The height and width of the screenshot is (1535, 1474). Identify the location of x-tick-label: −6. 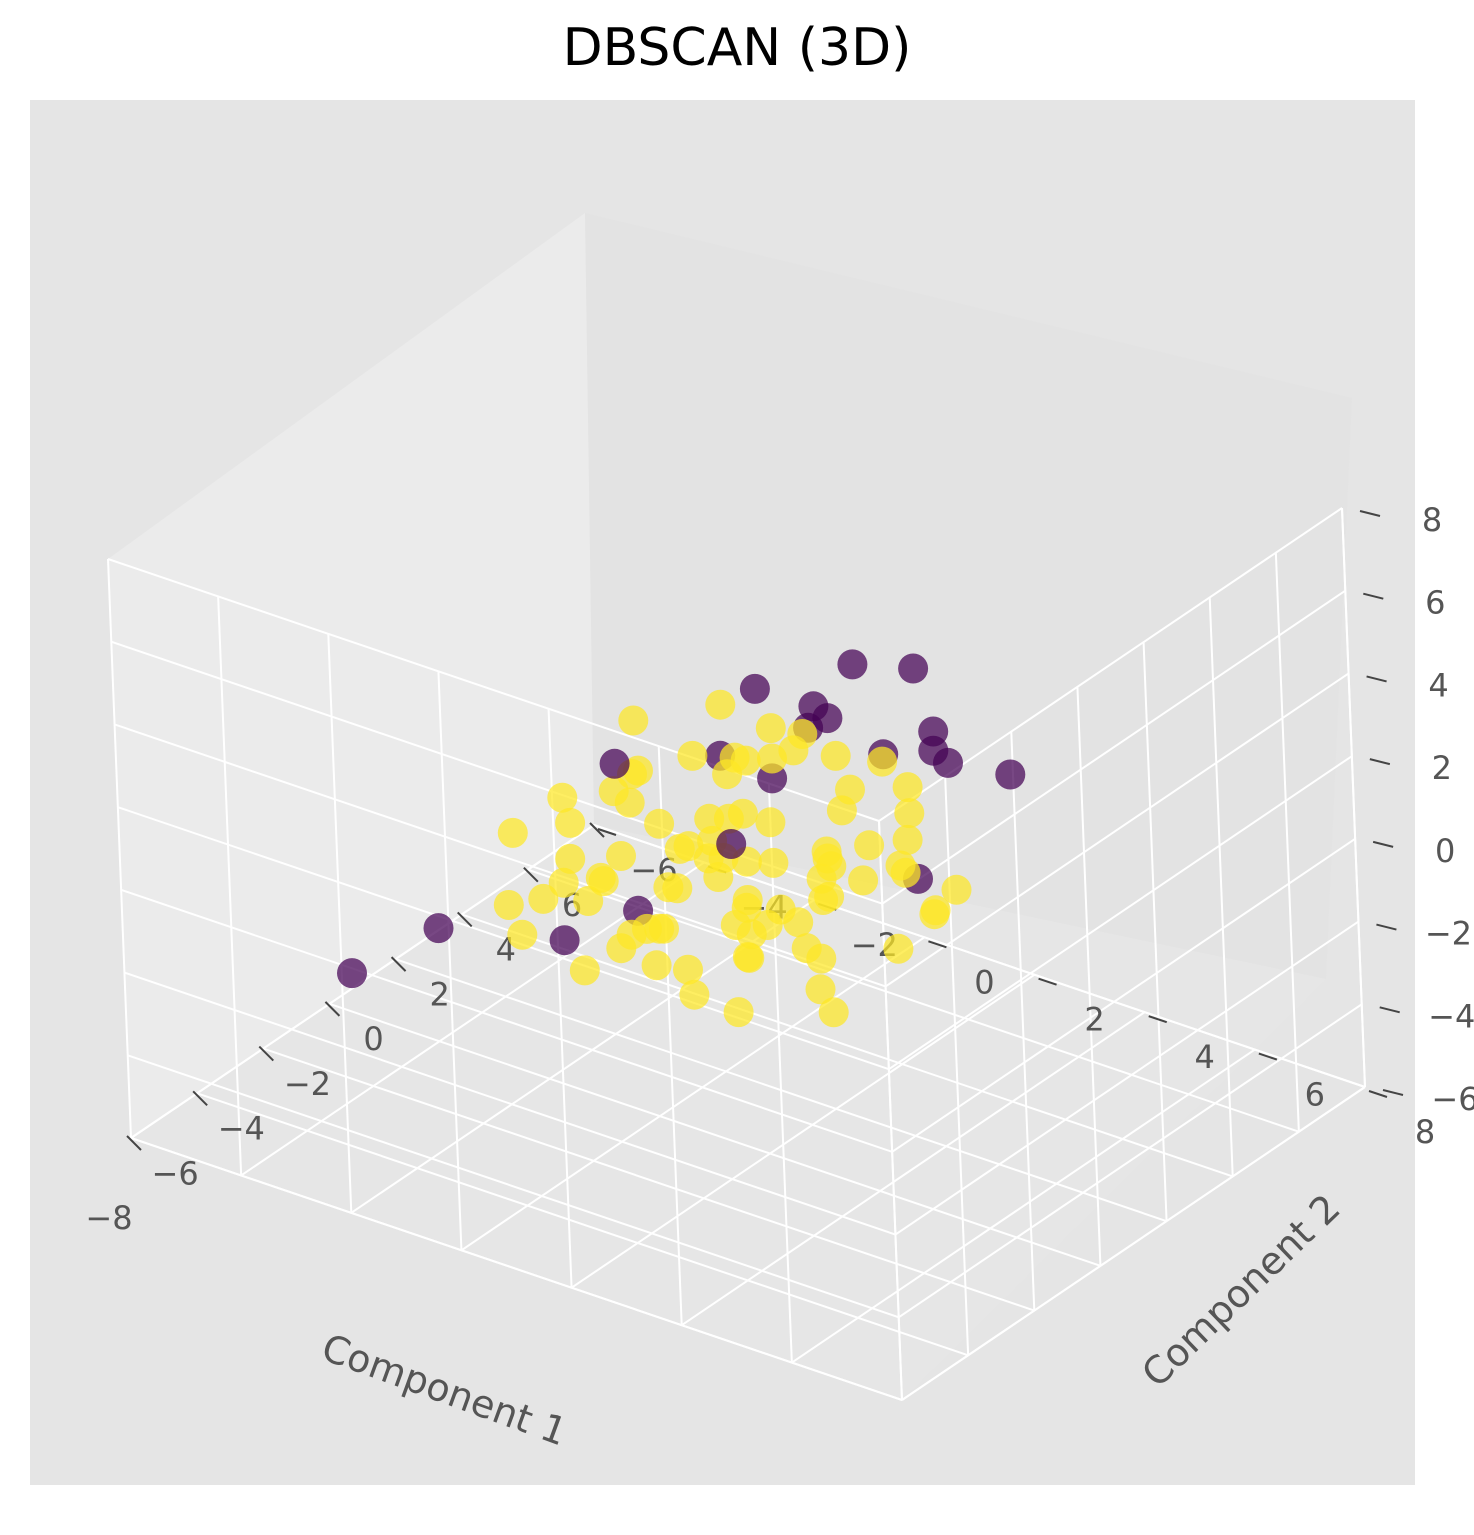
(175, 1173).